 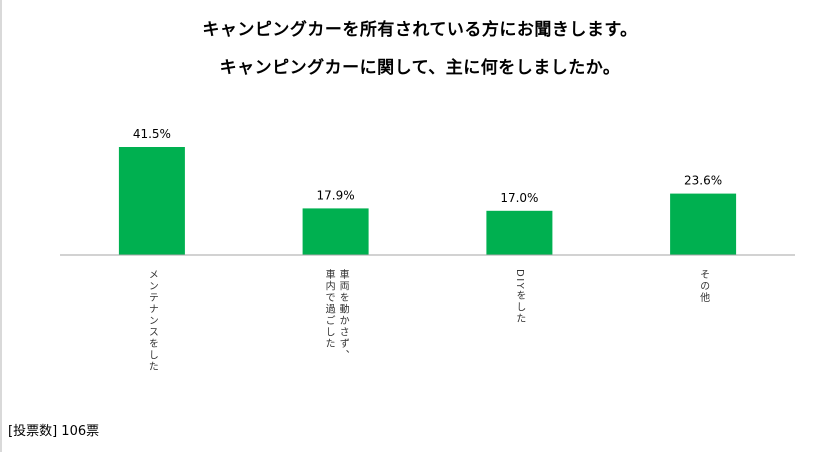 What do you see at coordinates (33, 431) in the screenshot?
I see `vote-count-label: [投票数]` at bounding box center [33, 431].